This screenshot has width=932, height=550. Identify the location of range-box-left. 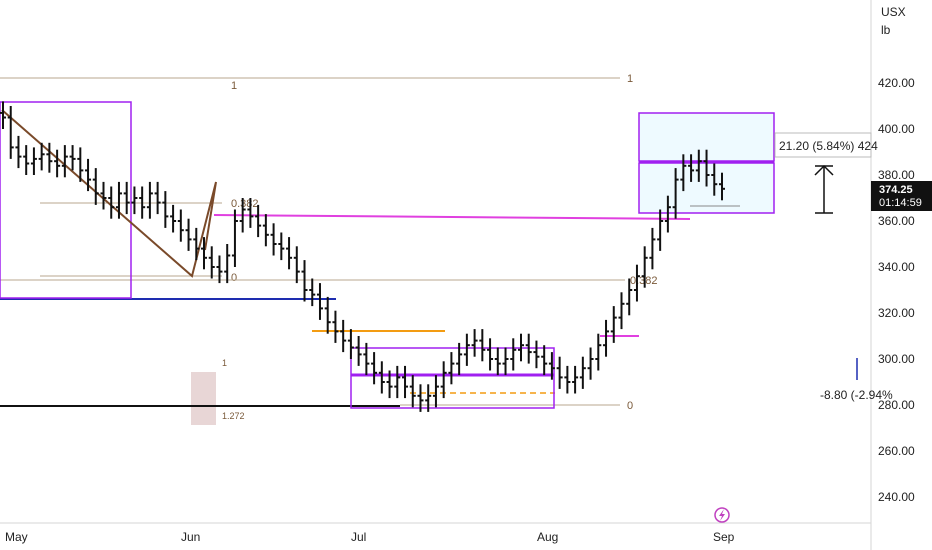
(66, 200).